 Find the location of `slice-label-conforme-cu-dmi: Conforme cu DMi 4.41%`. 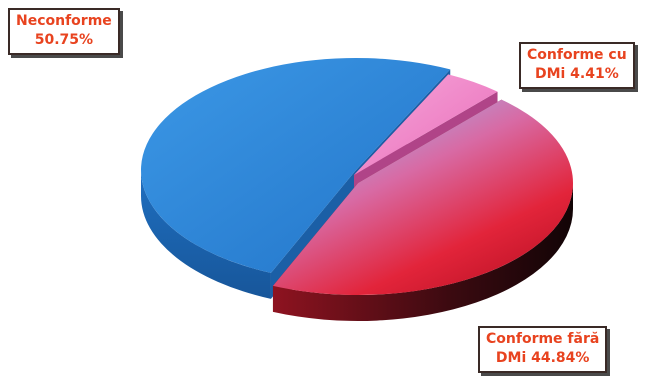

slice-label-conforme-cu-dmi: Conforme cu DMi 4.41% is located at coordinates (577, 65).